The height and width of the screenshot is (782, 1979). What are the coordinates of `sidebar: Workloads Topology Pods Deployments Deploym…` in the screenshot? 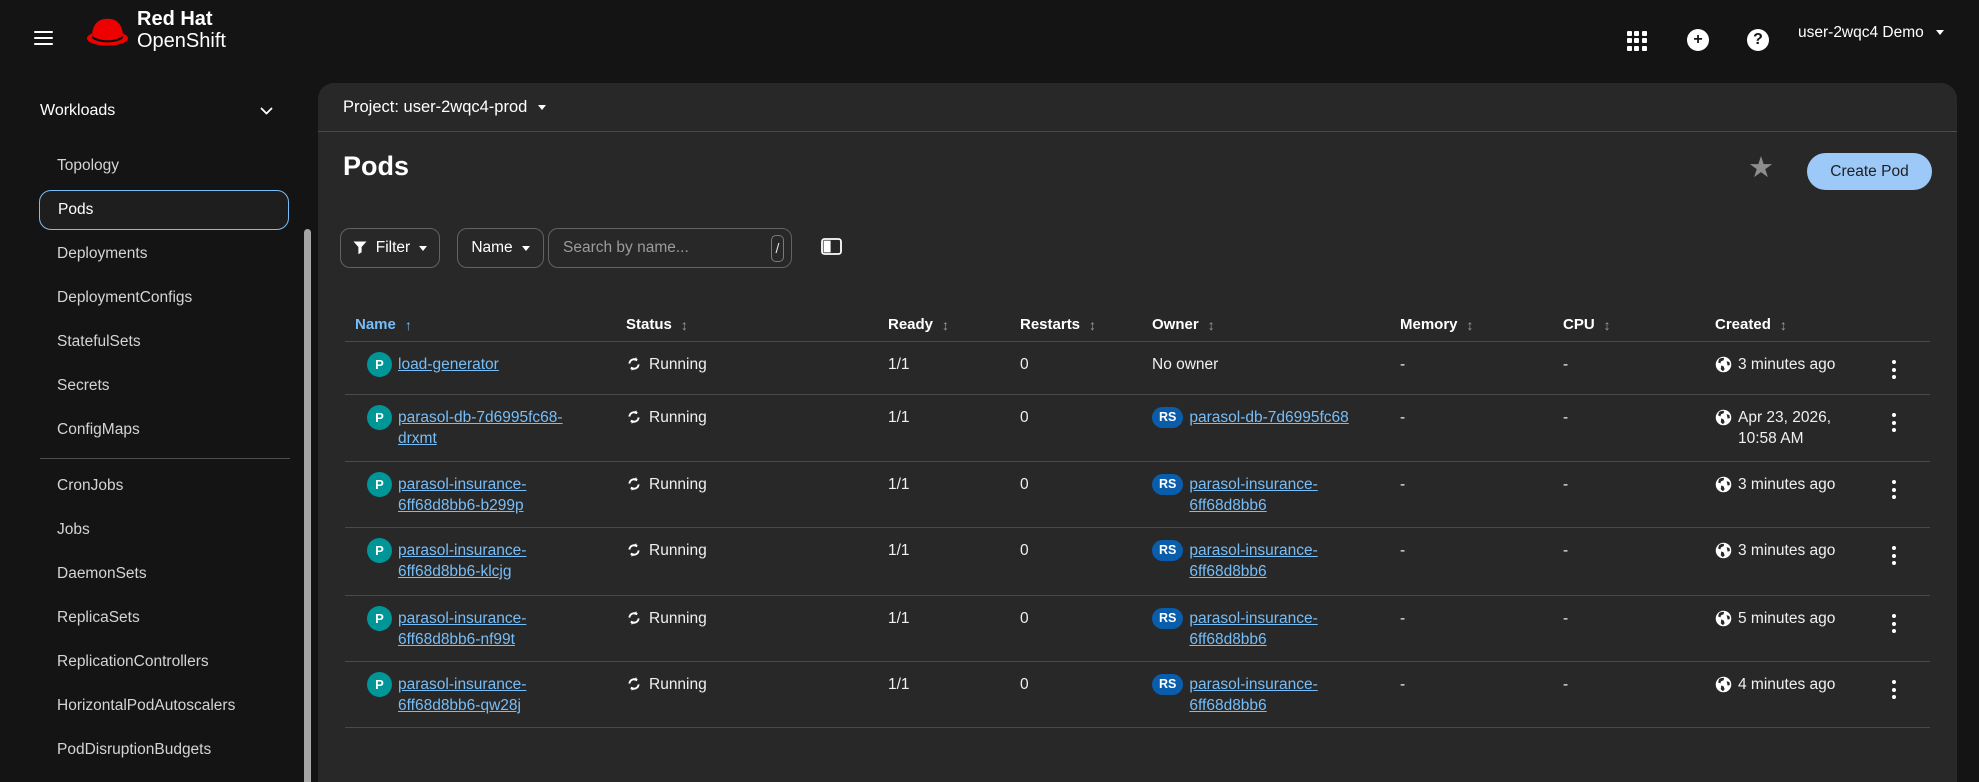 It's located at (151, 423).